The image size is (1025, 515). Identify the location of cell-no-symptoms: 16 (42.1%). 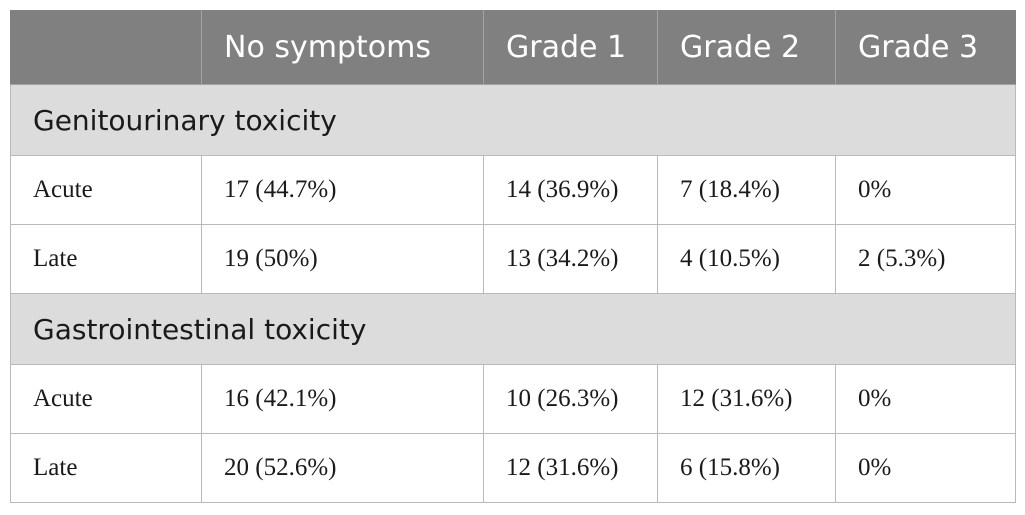
(342, 399).